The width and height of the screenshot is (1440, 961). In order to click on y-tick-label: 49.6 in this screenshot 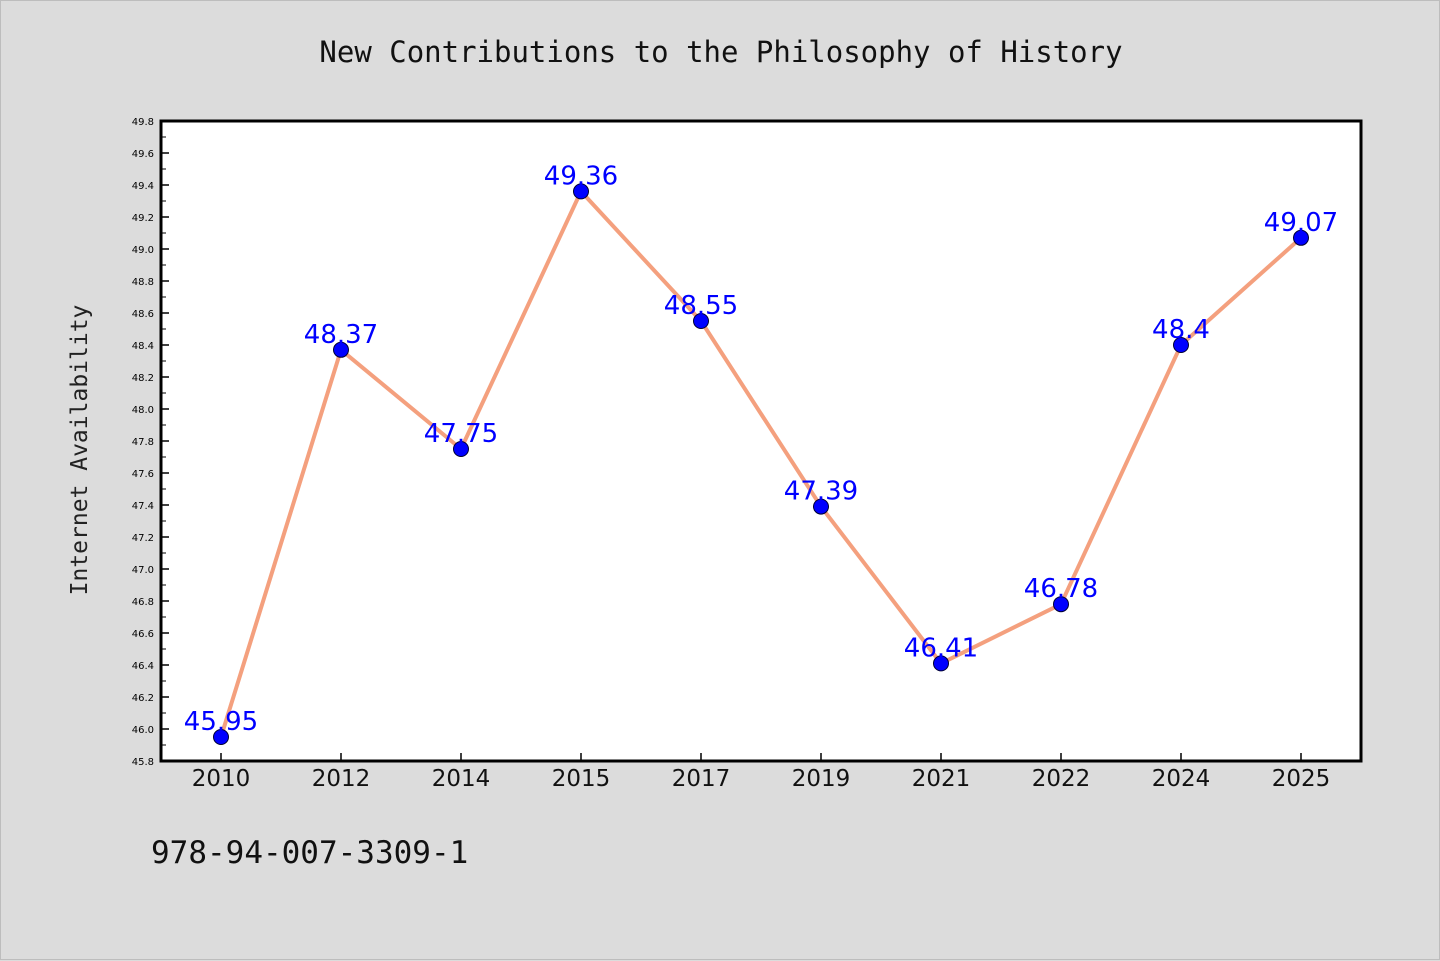, I will do `click(143, 154)`.